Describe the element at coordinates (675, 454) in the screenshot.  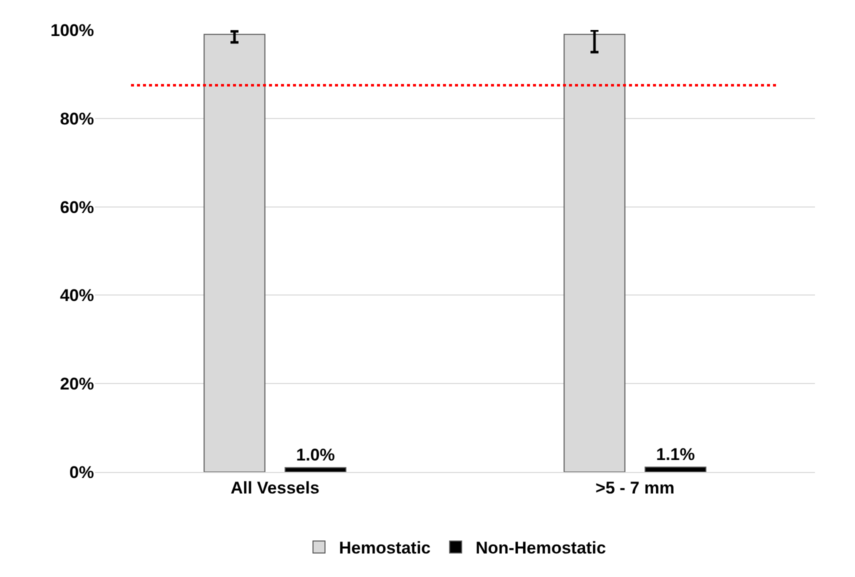
I see `data-label: 1.1%` at that location.